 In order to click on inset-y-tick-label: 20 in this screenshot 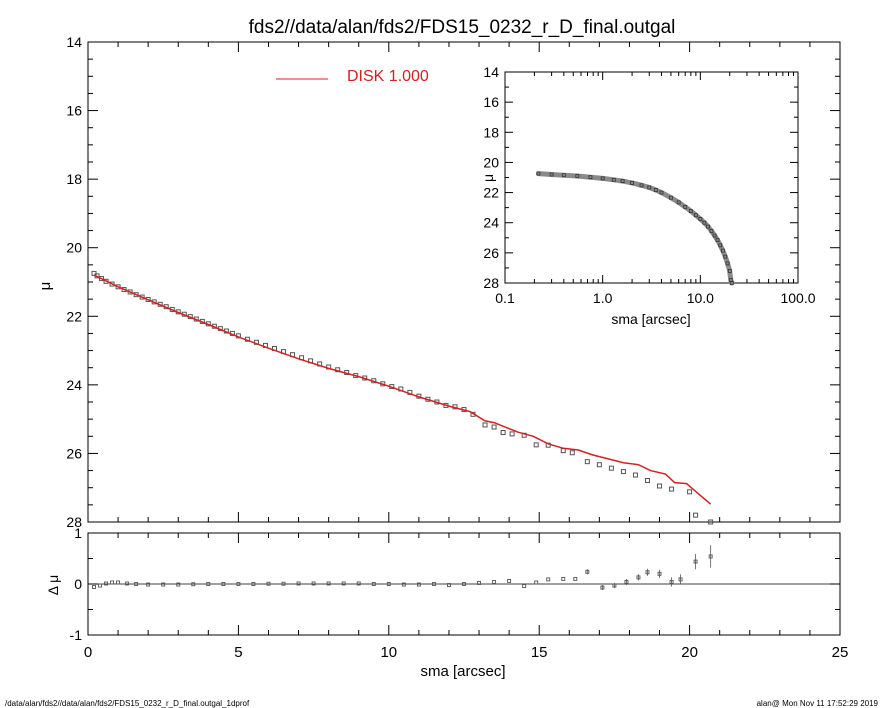, I will do `click(491, 162)`.